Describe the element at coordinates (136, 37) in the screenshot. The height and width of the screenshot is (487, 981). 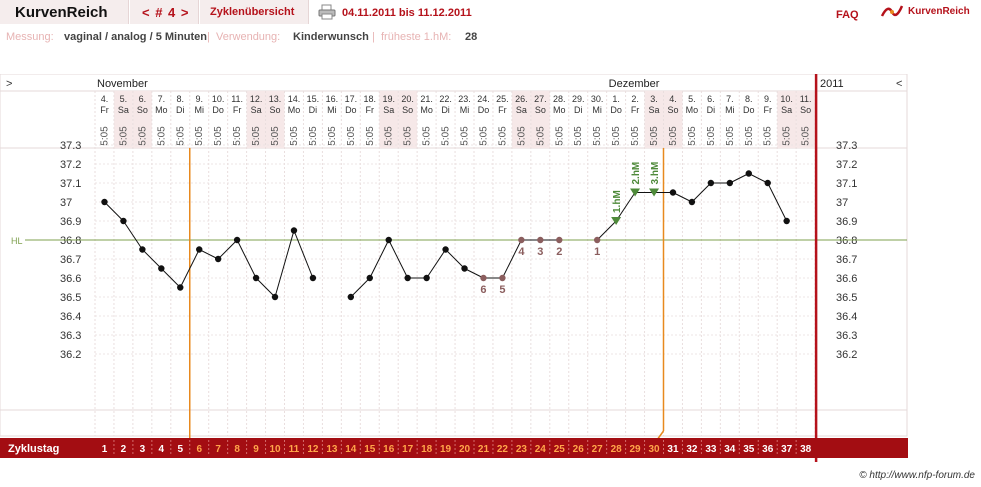
I see `measure-value: vaginal / analog / 5 Minuten` at that location.